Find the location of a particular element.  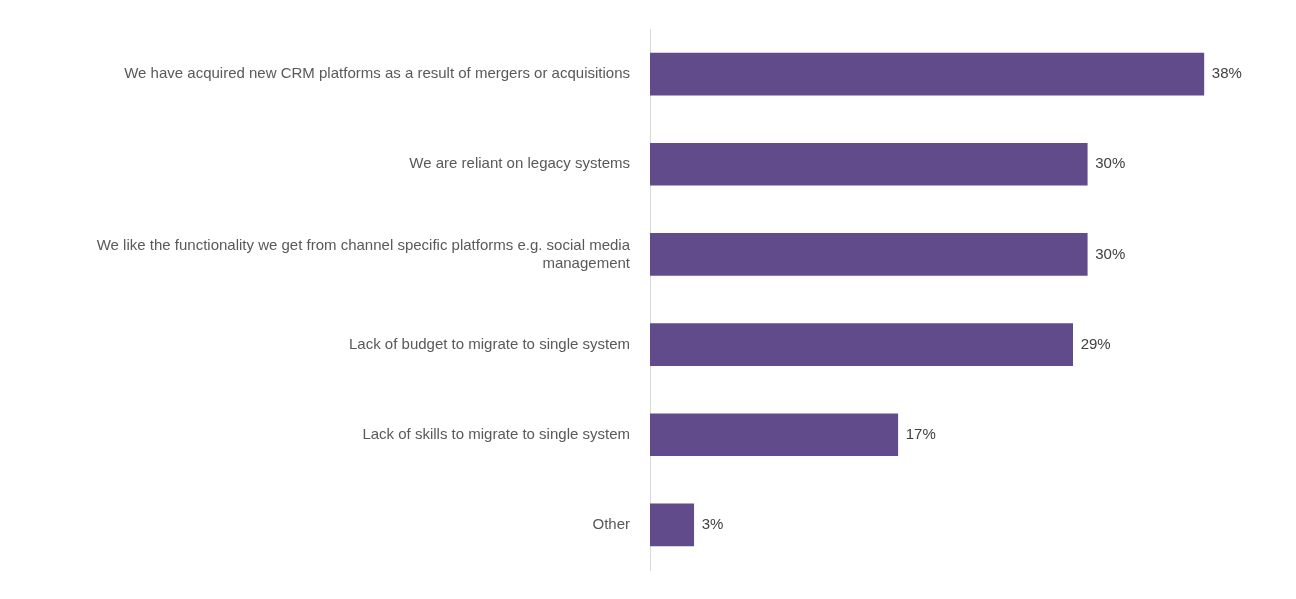

data-label: 29% is located at coordinates (1095, 343).